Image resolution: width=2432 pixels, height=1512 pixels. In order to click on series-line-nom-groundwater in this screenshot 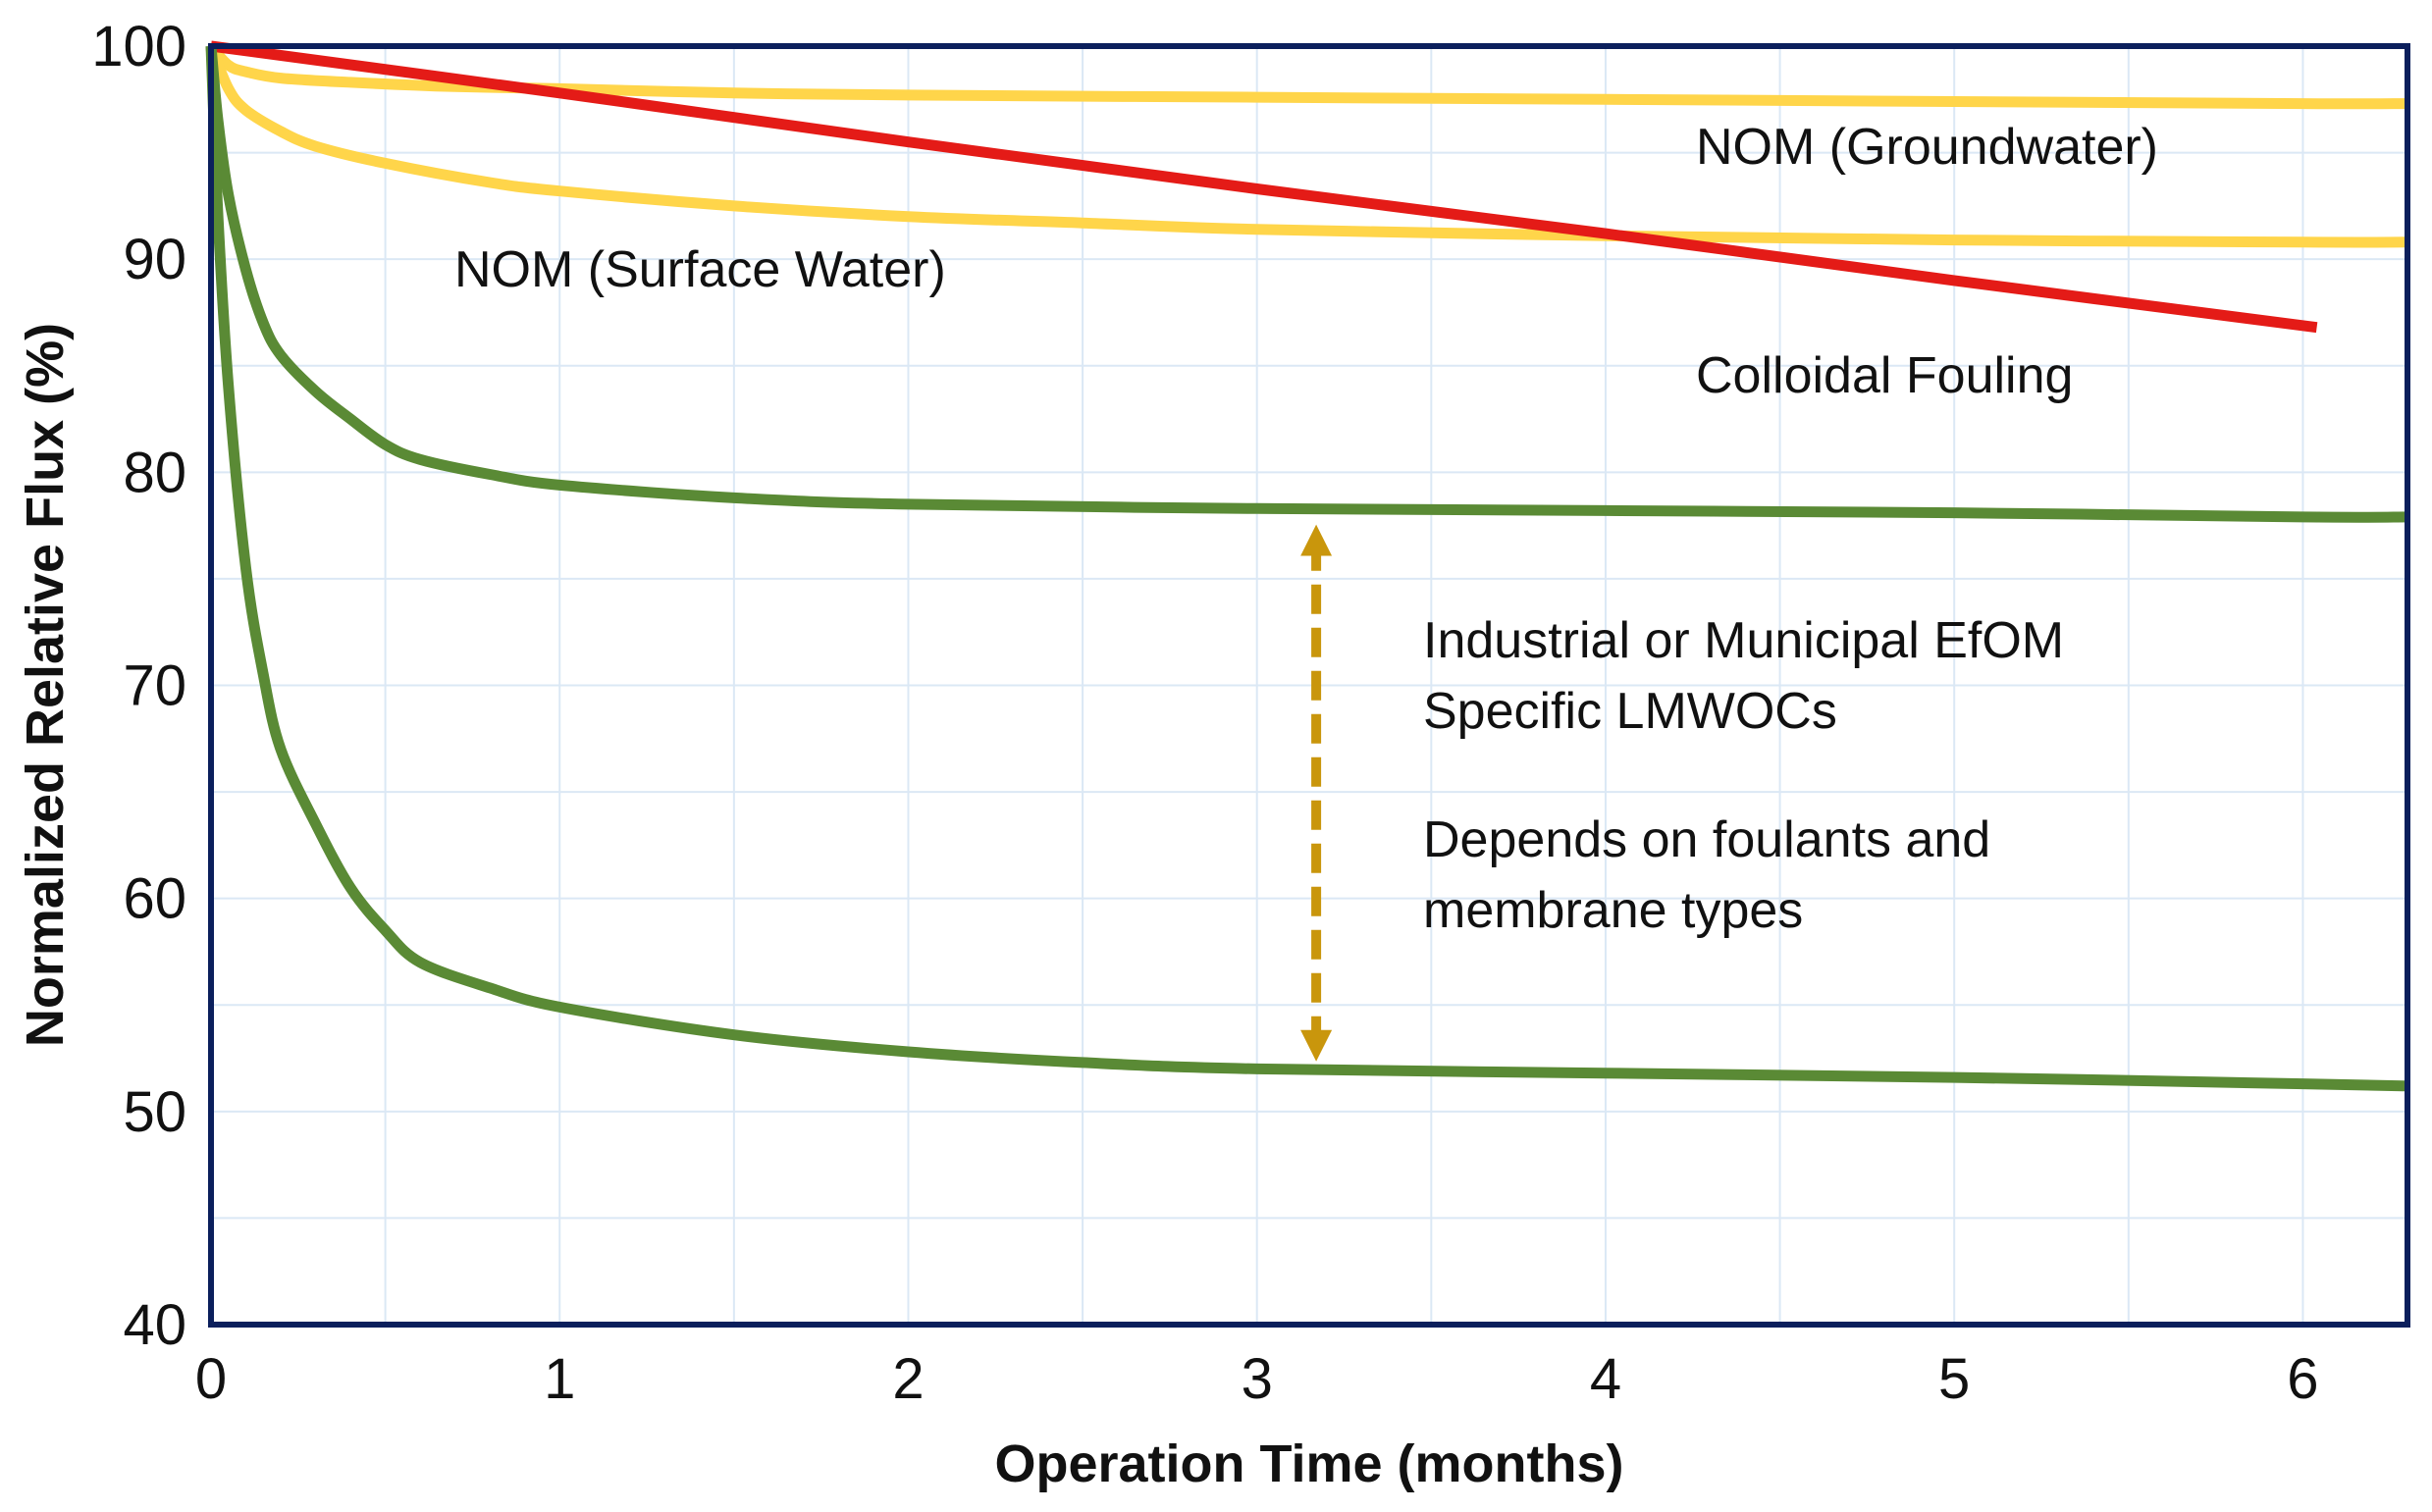, I will do `click(1307, 76)`.